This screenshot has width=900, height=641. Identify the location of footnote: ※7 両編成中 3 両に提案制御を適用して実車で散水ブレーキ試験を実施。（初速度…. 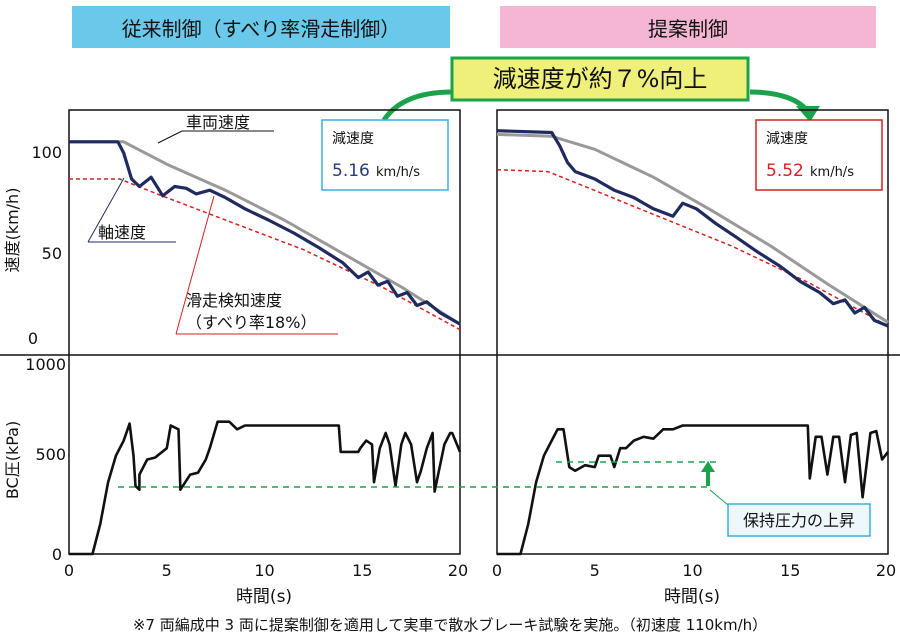
(450, 625).